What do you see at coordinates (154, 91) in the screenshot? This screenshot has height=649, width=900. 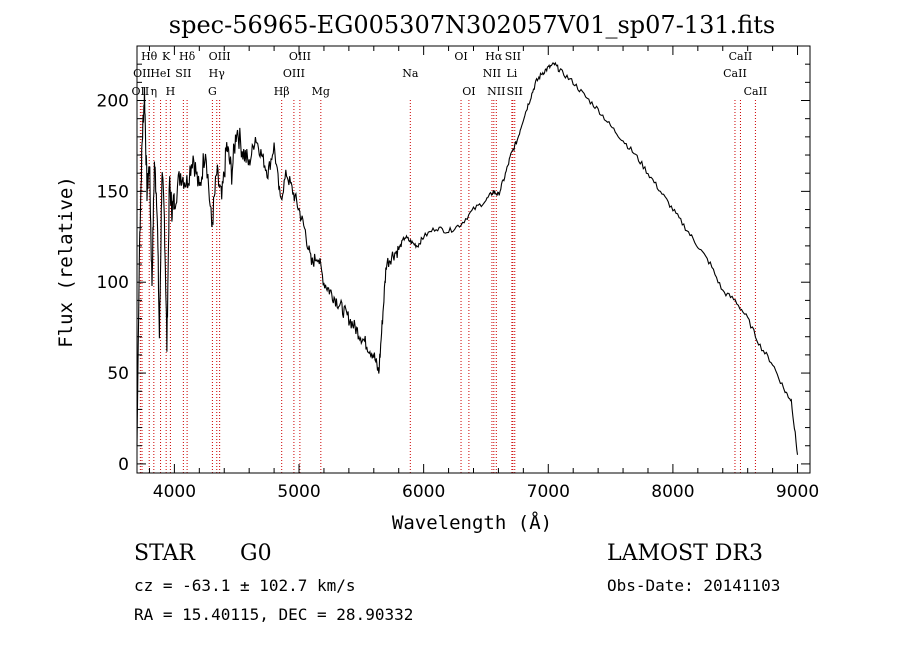 I see `spectral-line-label: η` at bounding box center [154, 91].